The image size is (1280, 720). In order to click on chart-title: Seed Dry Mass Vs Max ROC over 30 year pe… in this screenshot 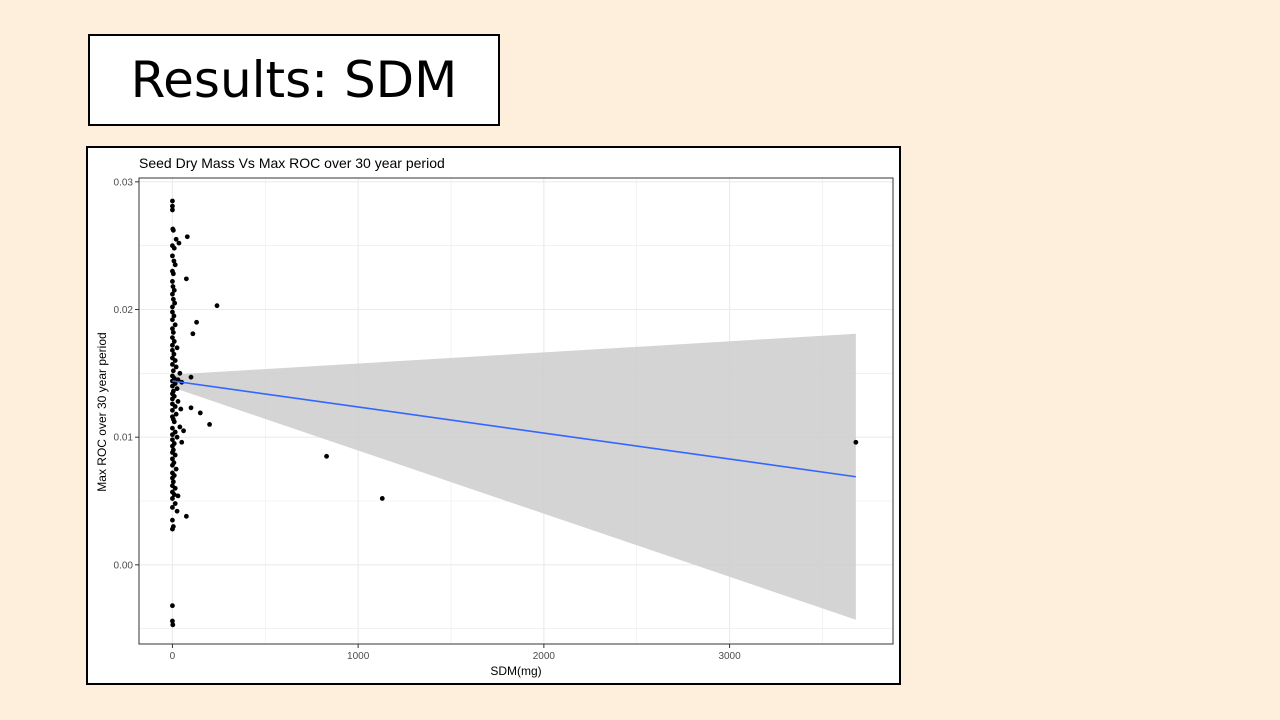, I will do `click(292, 163)`.